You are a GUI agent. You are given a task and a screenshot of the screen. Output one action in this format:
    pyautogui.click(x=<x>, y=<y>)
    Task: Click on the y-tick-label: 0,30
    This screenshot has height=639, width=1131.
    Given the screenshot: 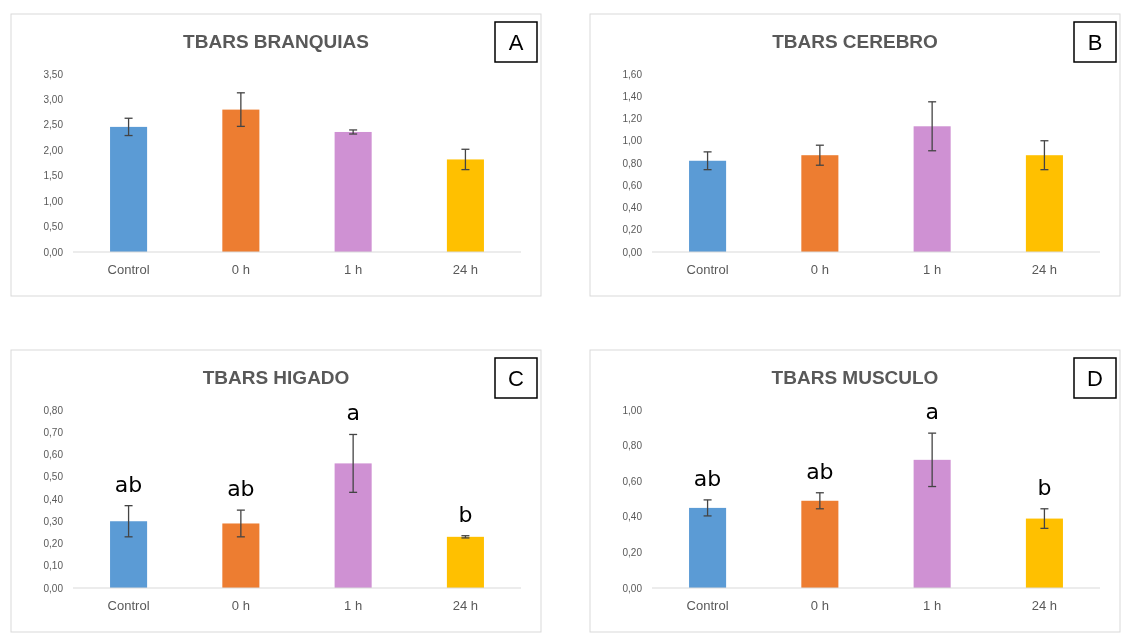 What is the action you would take?
    pyautogui.click(x=53, y=521)
    